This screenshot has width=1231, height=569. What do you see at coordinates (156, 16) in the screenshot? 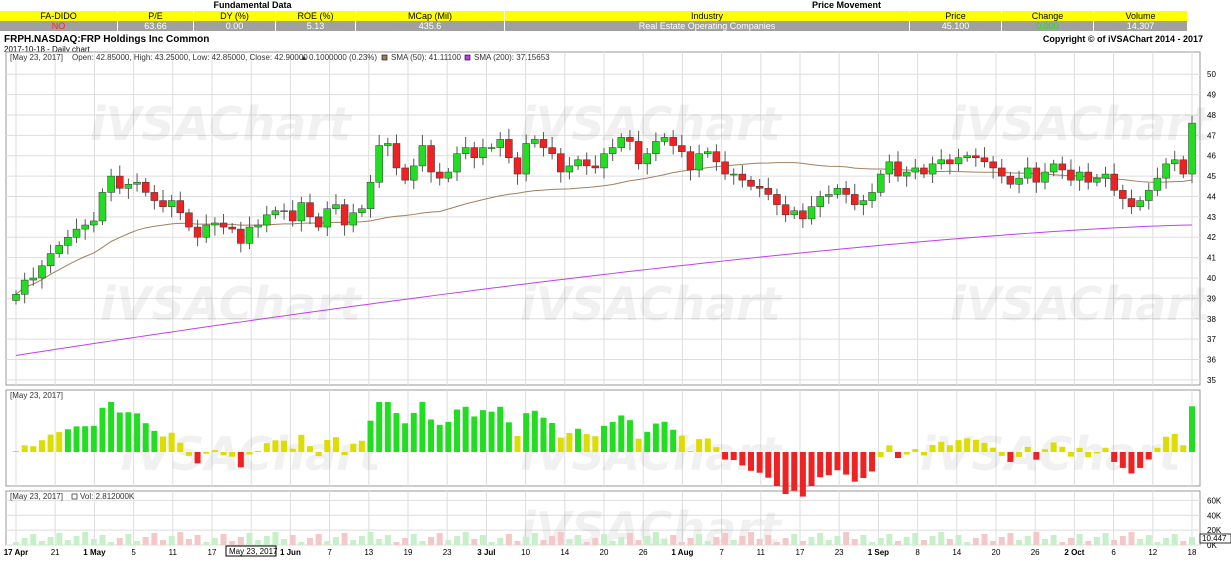
I see `col-label-pe: P/E` at bounding box center [156, 16].